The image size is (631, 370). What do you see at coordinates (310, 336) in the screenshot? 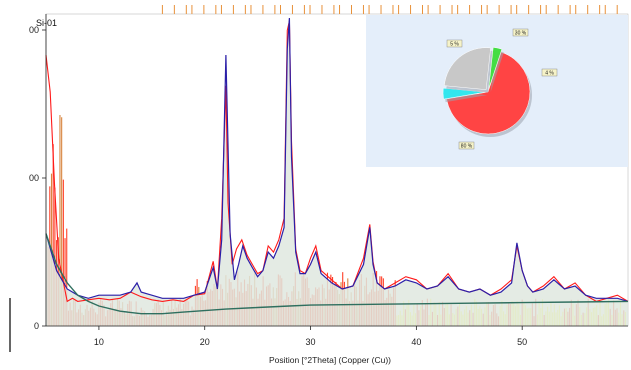
I see `x-axis-ticks: 10 20 30 40 50` at bounding box center [310, 336].